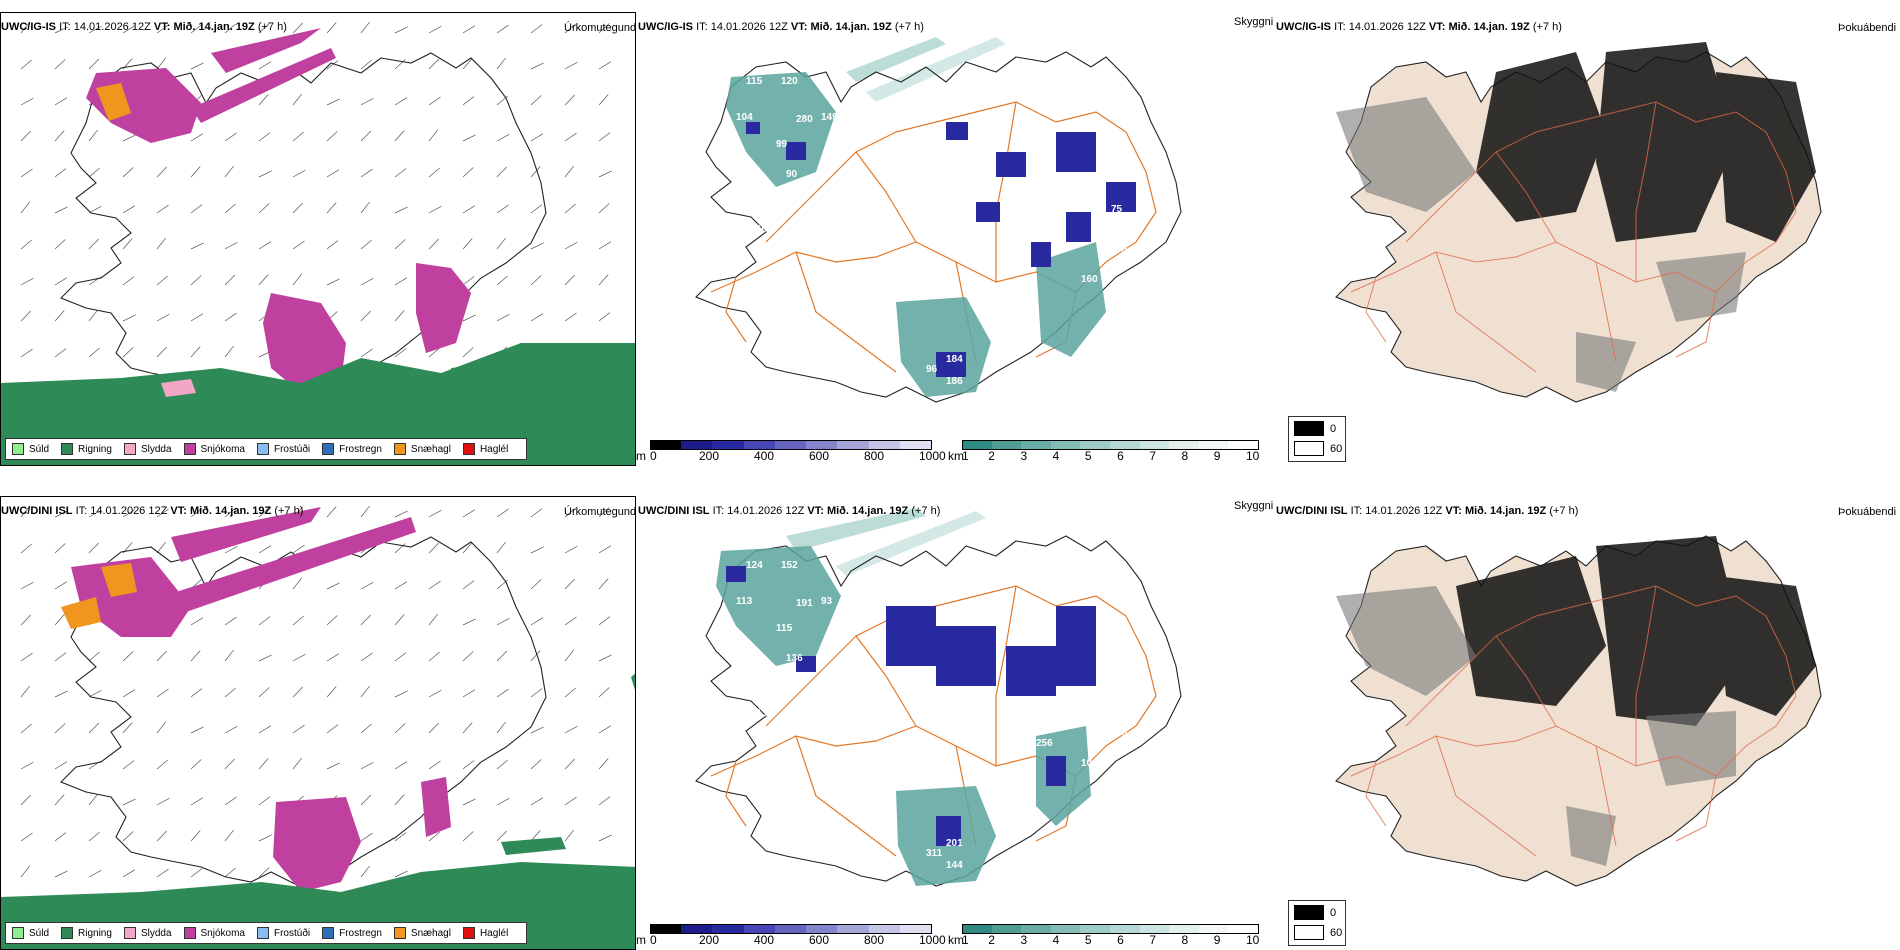 This screenshot has width=1900, height=950. I want to click on legend-label: Frostregn, so click(360, 449).